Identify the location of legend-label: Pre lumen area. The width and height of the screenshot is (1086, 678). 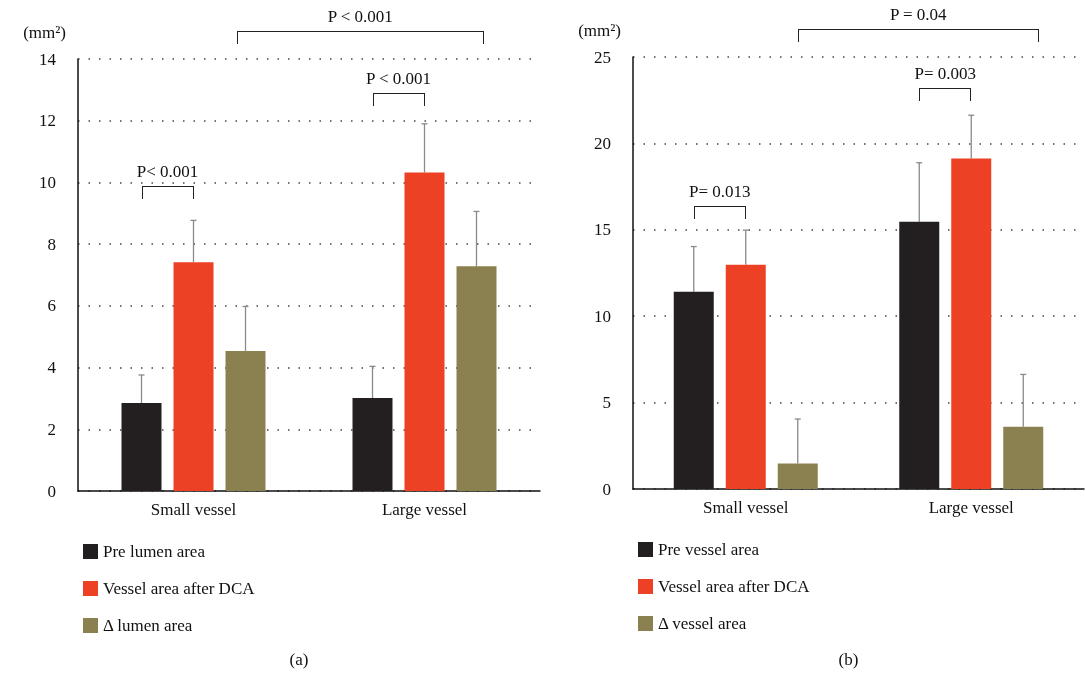
(154, 551).